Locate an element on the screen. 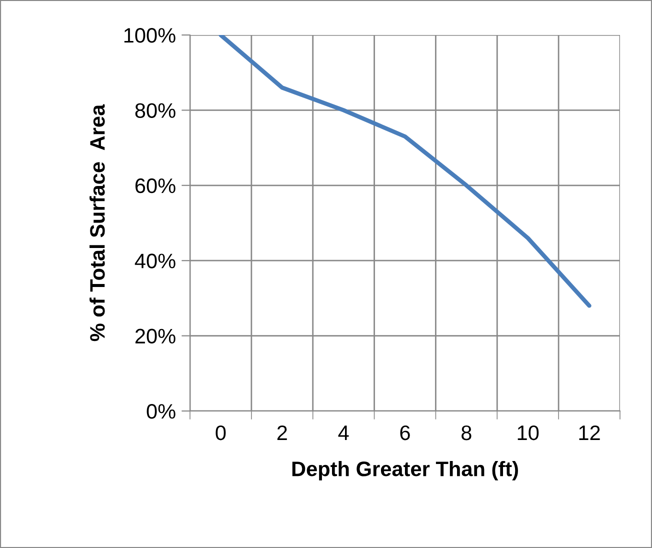 Image resolution: width=652 pixels, height=548 pixels. x-tick-label: 2 is located at coordinates (282, 432).